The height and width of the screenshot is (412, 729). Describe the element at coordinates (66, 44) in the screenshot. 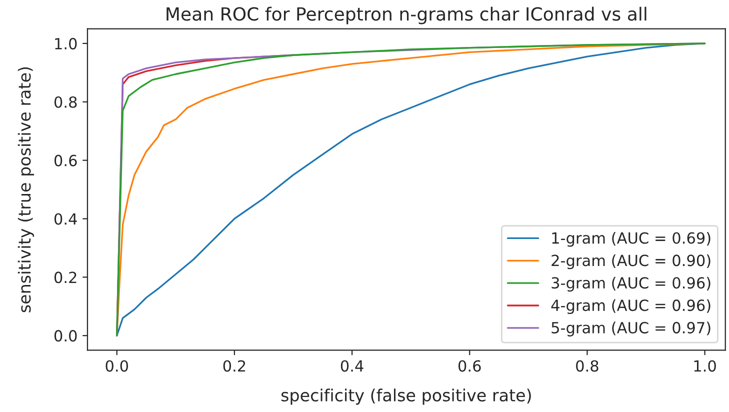

I see `y-tick-label: 1.0` at that location.